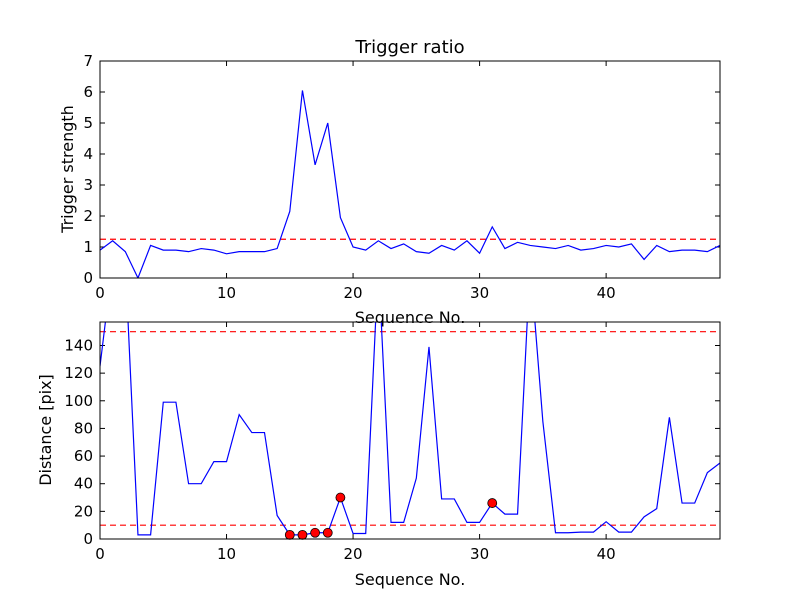  What do you see at coordinates (410, 579) in the screenshot?
I see `bottom-x-axis-label: Sequence No.` at bounding box center [410, 579].